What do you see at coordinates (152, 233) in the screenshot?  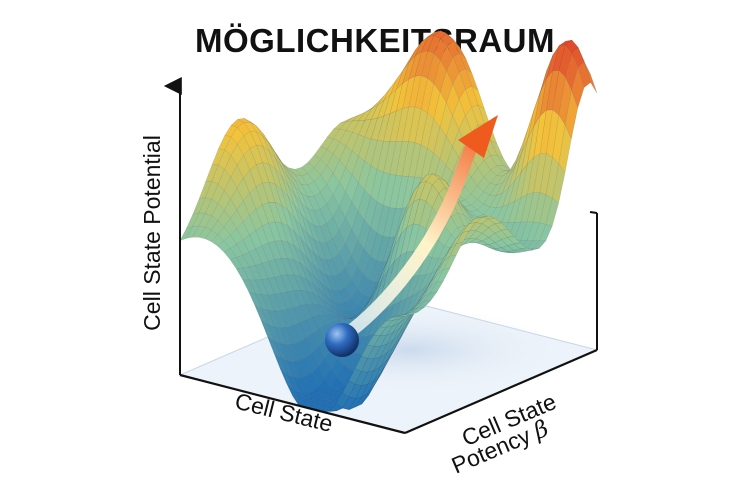 I see `vertical-axis-label: Cell State Potential` at bounding box center [152, 233].